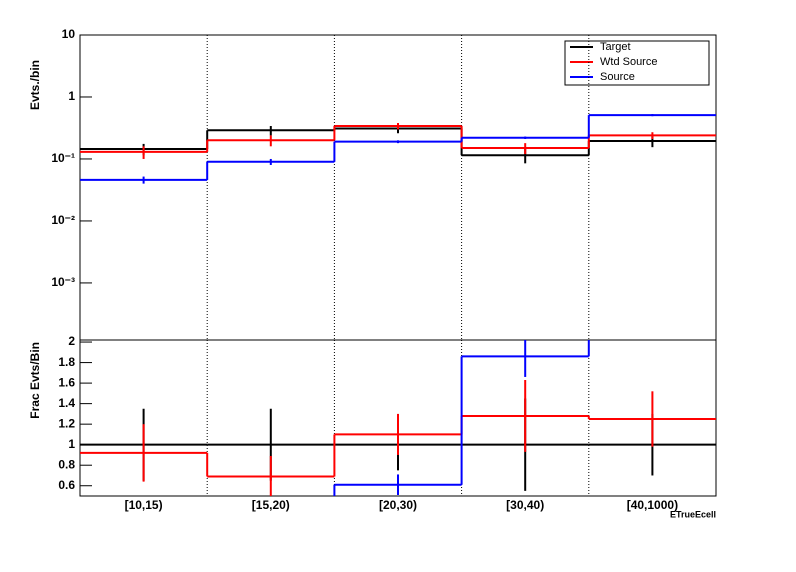  I want to click on plot-area, so click(398, 149).